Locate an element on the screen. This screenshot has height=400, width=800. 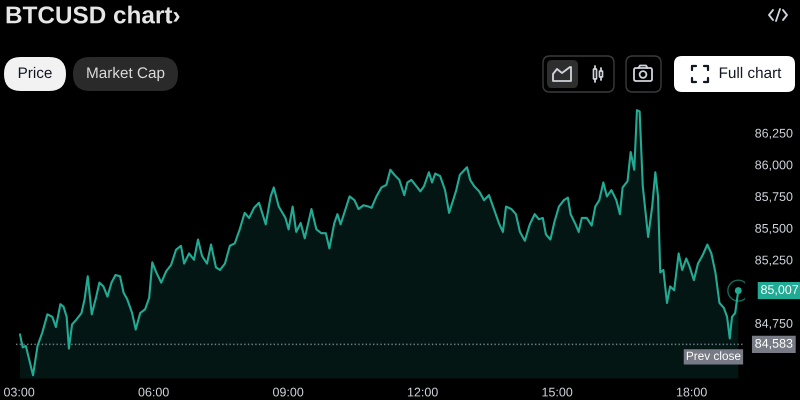
x-tick-label: 18:00 is located at coordinates (691, 392).